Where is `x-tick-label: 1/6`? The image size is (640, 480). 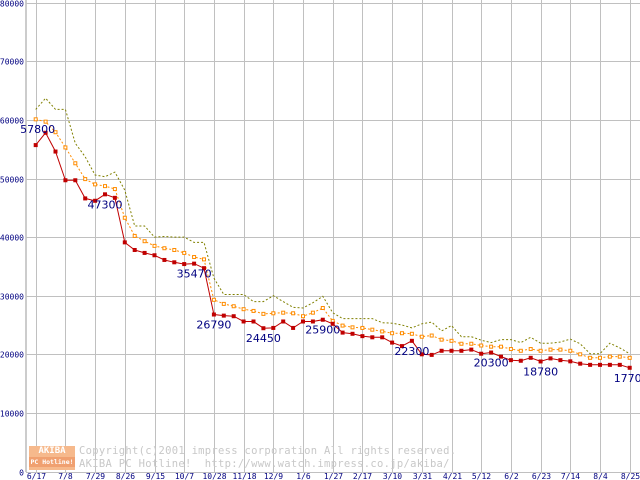
x-tick-label: 1/6 is located at coordinates (303, 476).